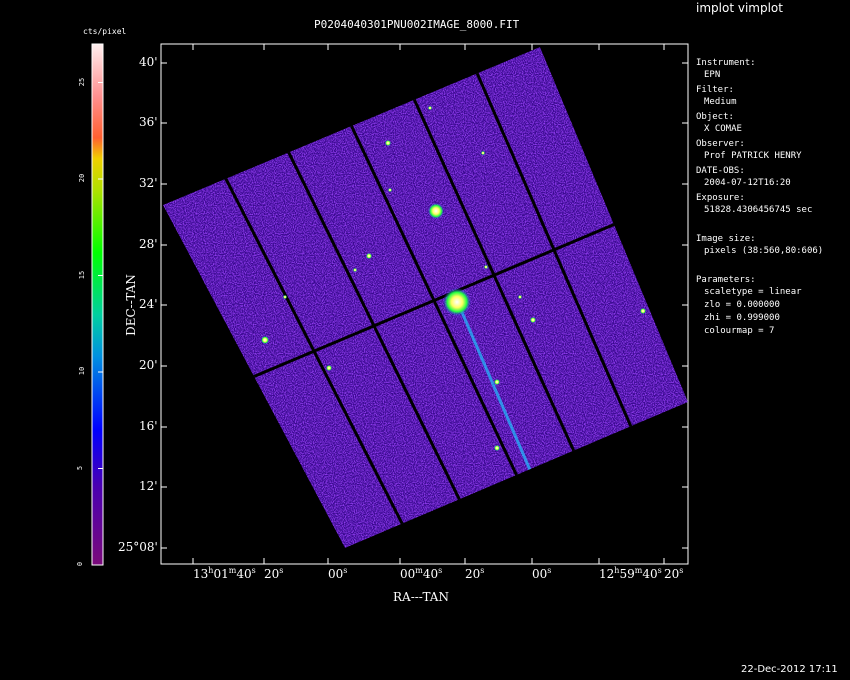 This screenshot has width=850, height=680. I want to click on colorbar-tick-label: 25, so click(82, 81).